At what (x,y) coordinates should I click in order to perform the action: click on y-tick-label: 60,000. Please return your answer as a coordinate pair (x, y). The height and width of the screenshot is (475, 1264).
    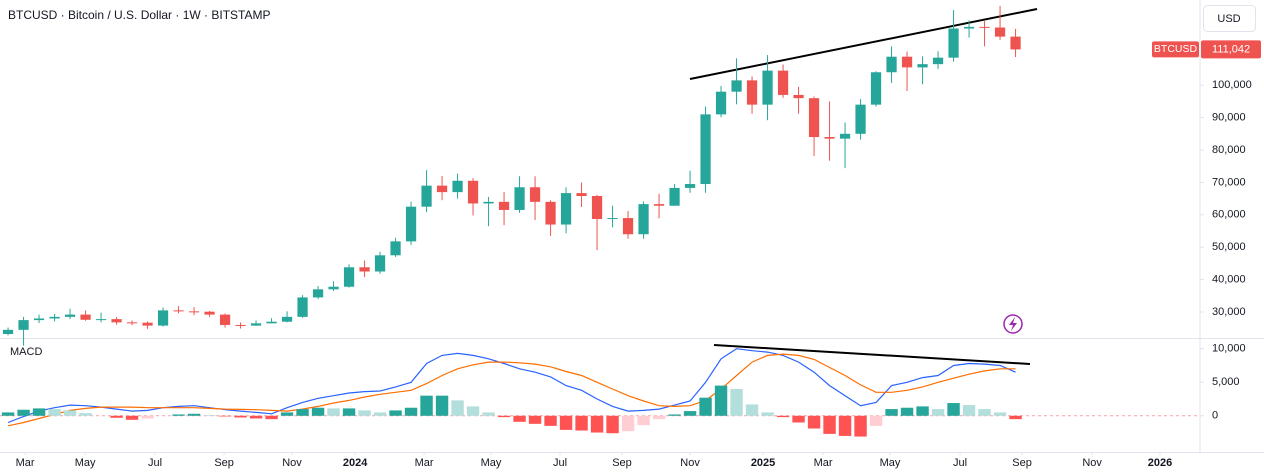
    Looking at the image, I should click on (1229, 215).